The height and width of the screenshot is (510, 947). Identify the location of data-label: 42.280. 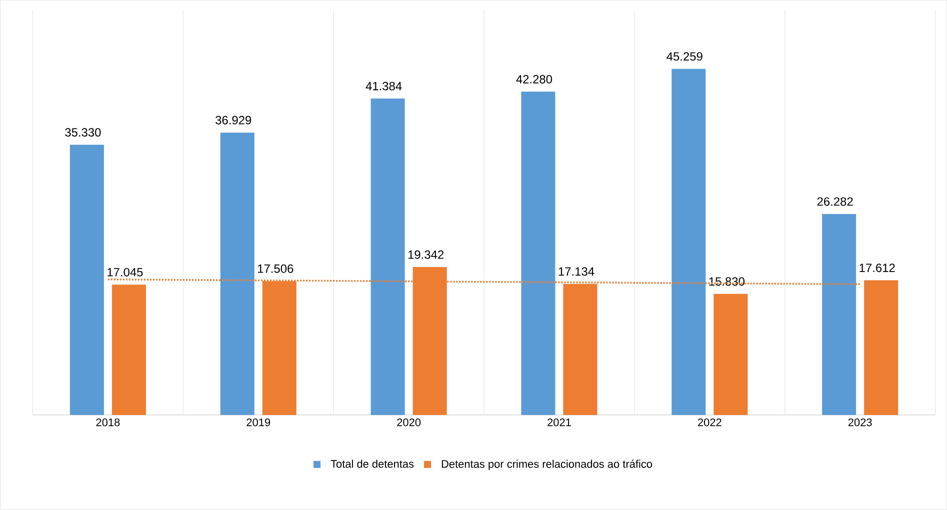
(534, 79).